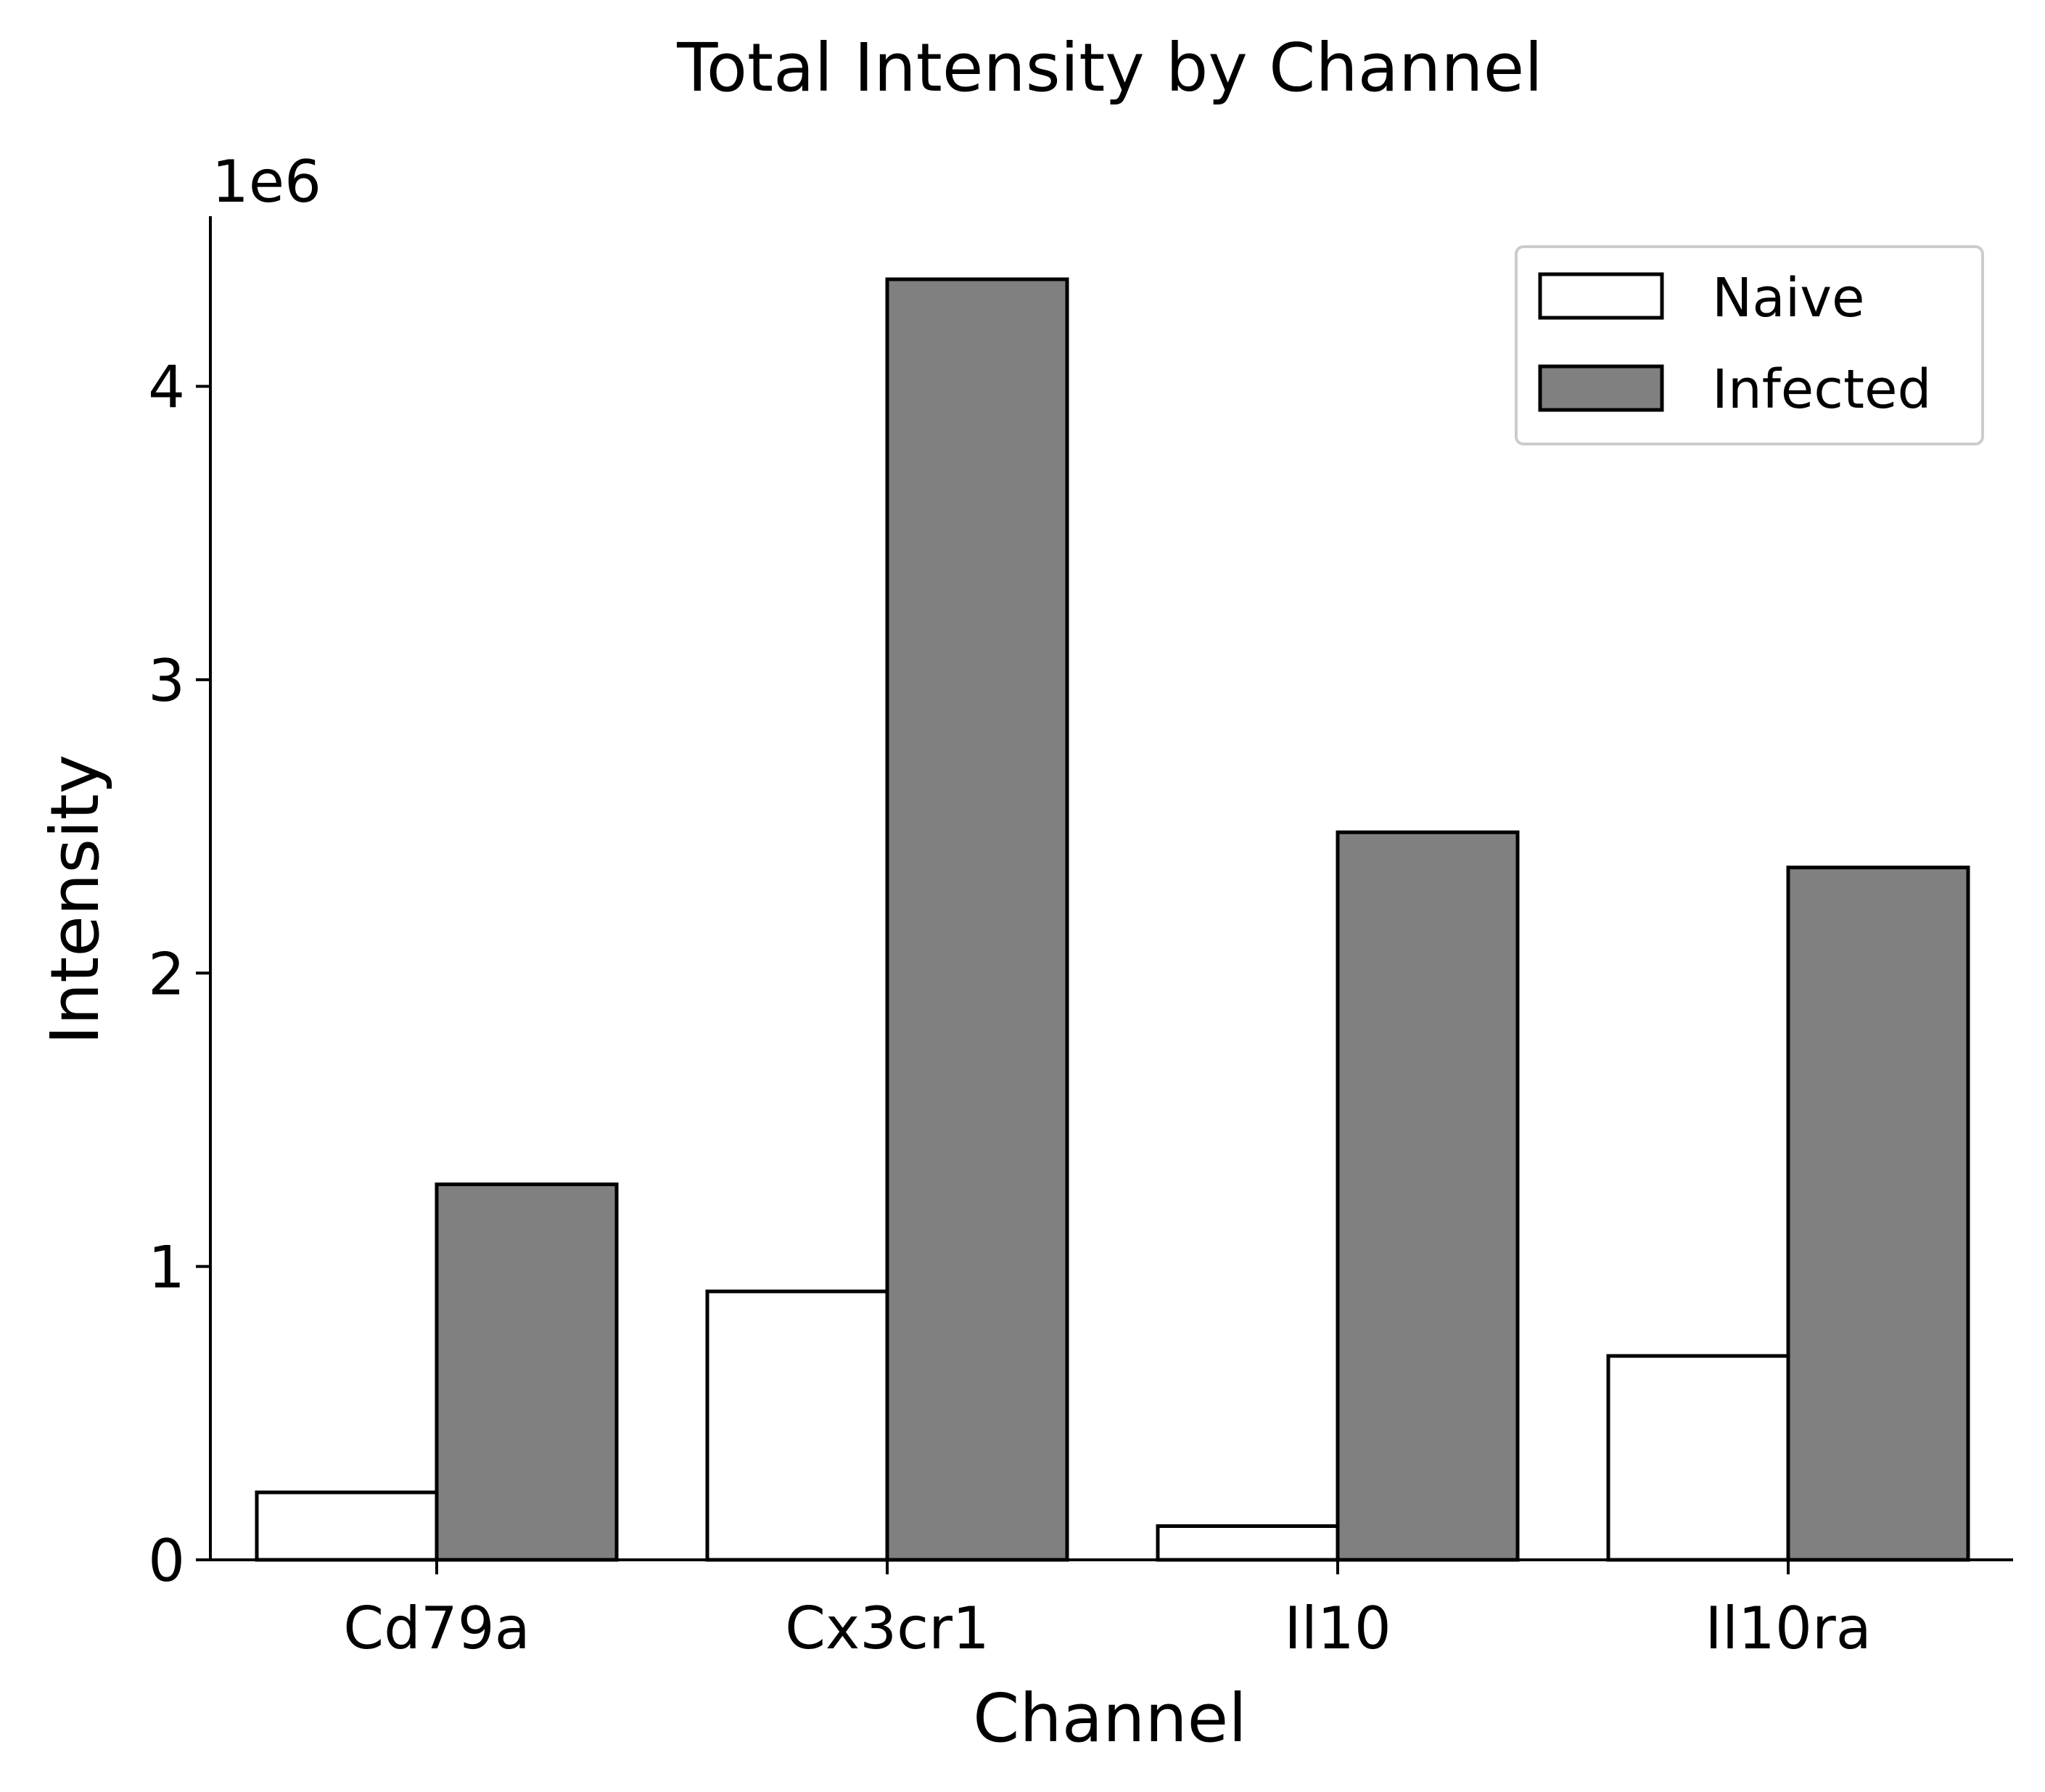 The width and height of the screenshot is (2045, 1792). Describe the element at coordinates (75, 900) in the screenshot. I see `y-axis-label: Intensity` at that location.